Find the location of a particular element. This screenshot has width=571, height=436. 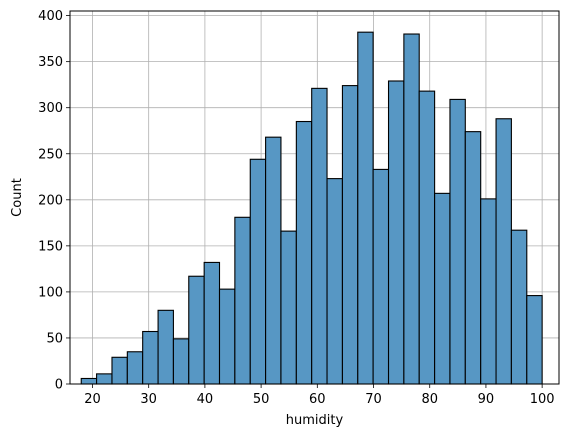

x-tick-label: 100 is located at coordinates (542, 399).